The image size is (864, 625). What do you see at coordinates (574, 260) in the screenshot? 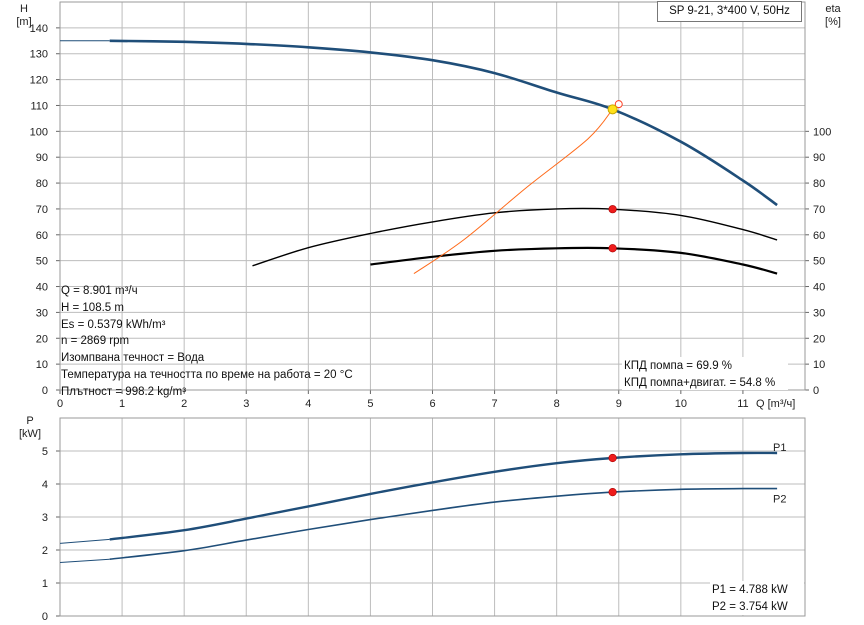
I see `eta-total-curve` at bounding box center [574, 260].